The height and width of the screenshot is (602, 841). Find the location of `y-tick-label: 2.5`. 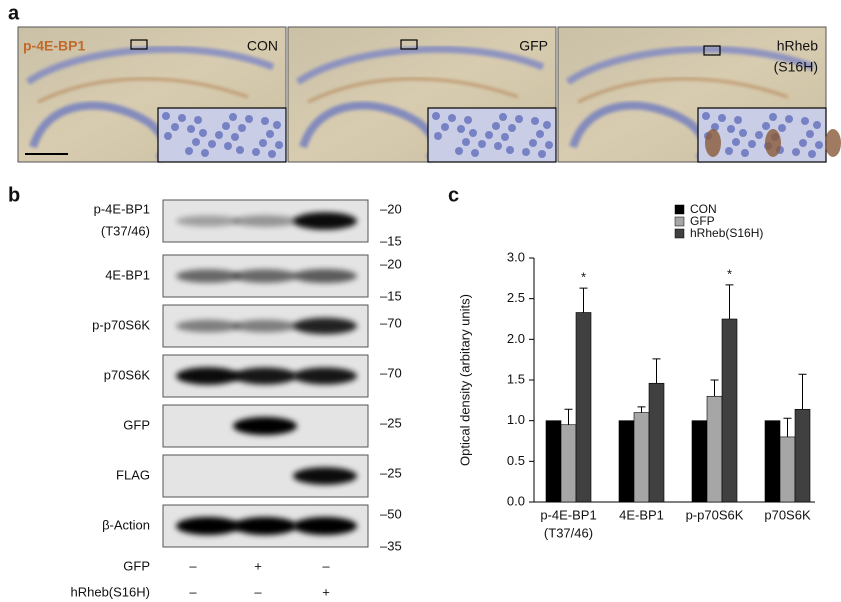

y-tick-label: 2.5 is located at coordinates (516, 297).